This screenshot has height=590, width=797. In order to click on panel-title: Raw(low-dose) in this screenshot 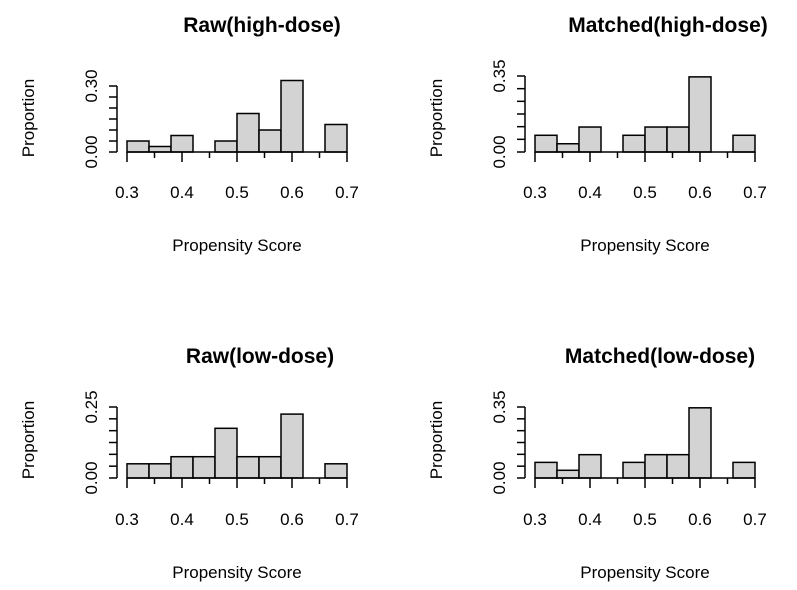, I will do `click(260, 356)`.